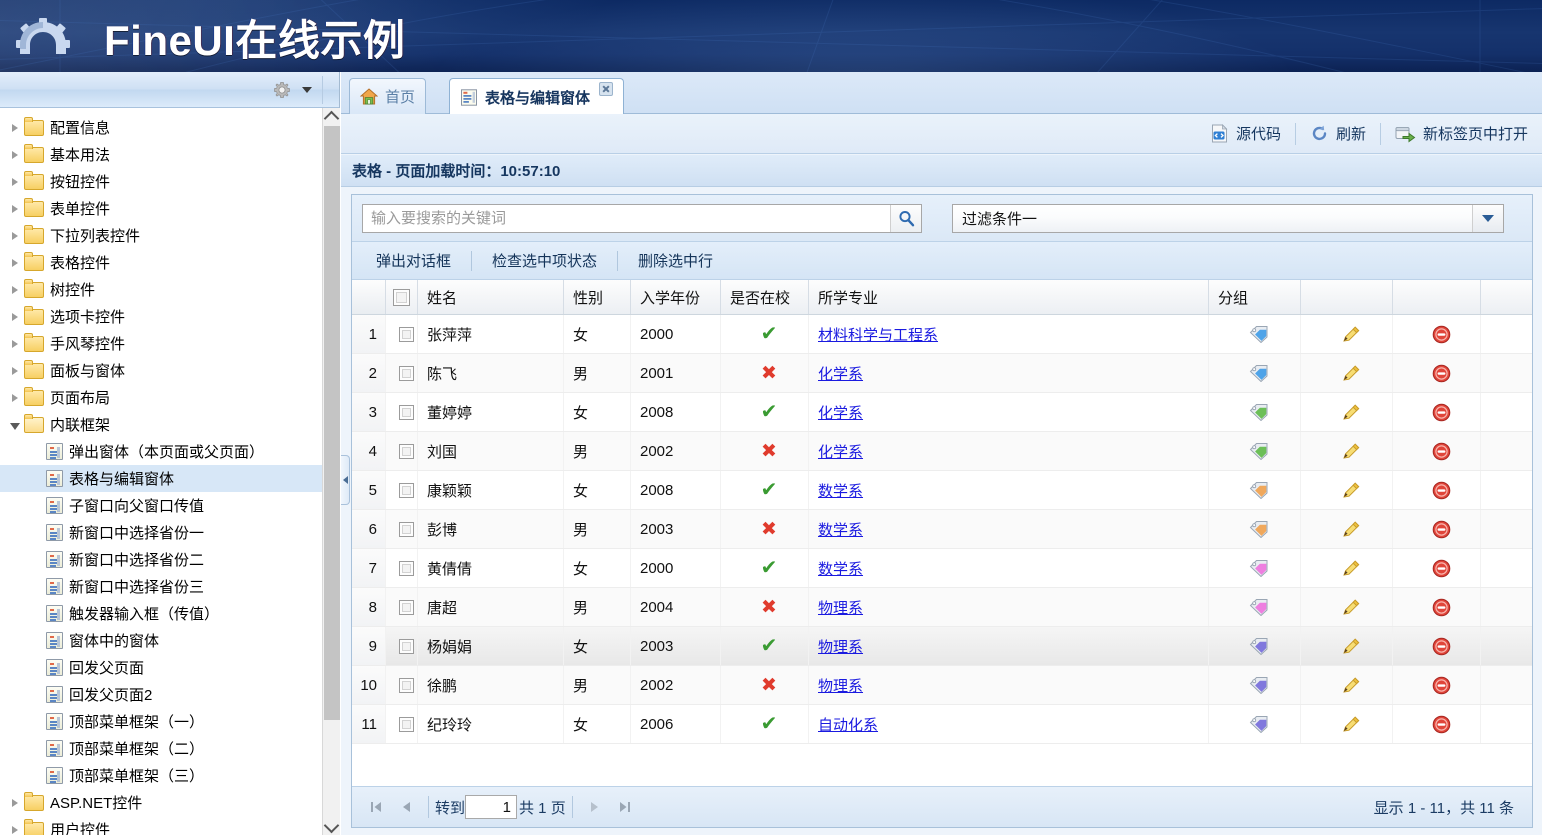 The width and height of the screenshot is (1542, 835). Describe the element at coordinates (905, 218) in the screenshot. I see `search-button` at that location.